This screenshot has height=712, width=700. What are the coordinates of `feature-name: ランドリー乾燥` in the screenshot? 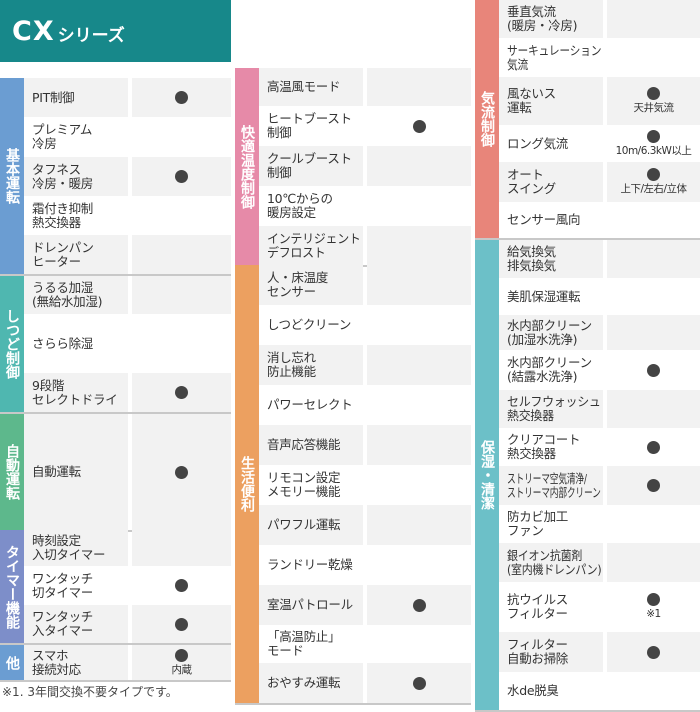 It's located at (310, 564).